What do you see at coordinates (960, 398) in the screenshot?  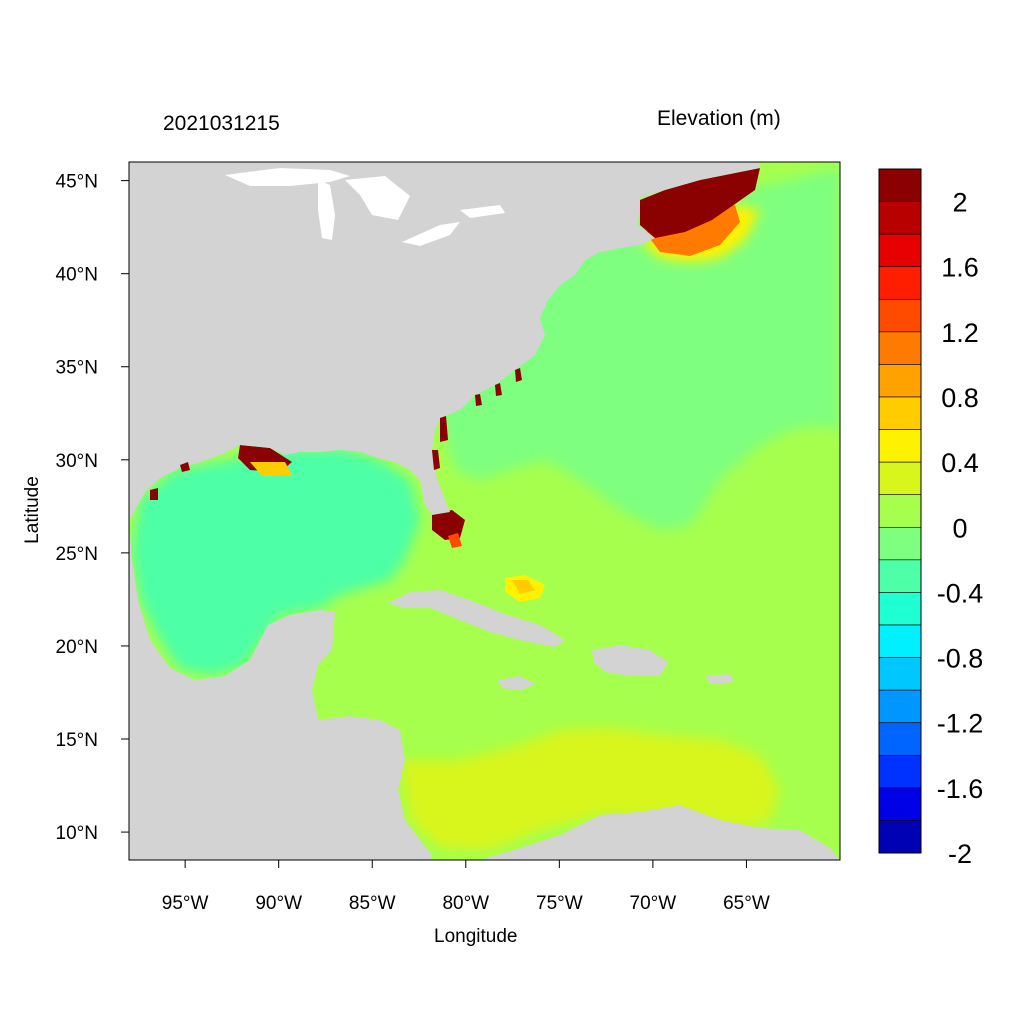 I see `colorbar-label: 0.8` at bounding box center [960, 398].